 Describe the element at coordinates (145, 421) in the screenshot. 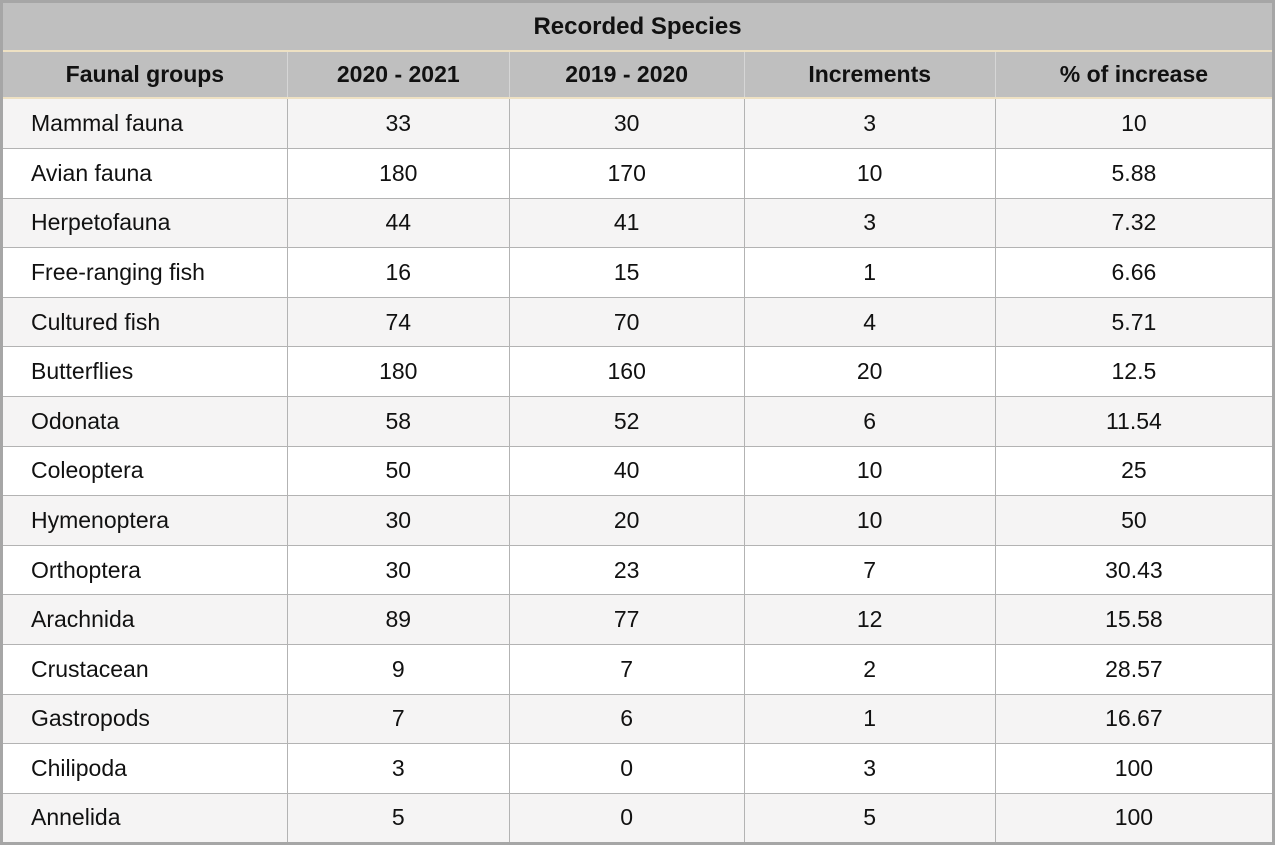

I see `cell-faunal-group: Odonata` at that location.